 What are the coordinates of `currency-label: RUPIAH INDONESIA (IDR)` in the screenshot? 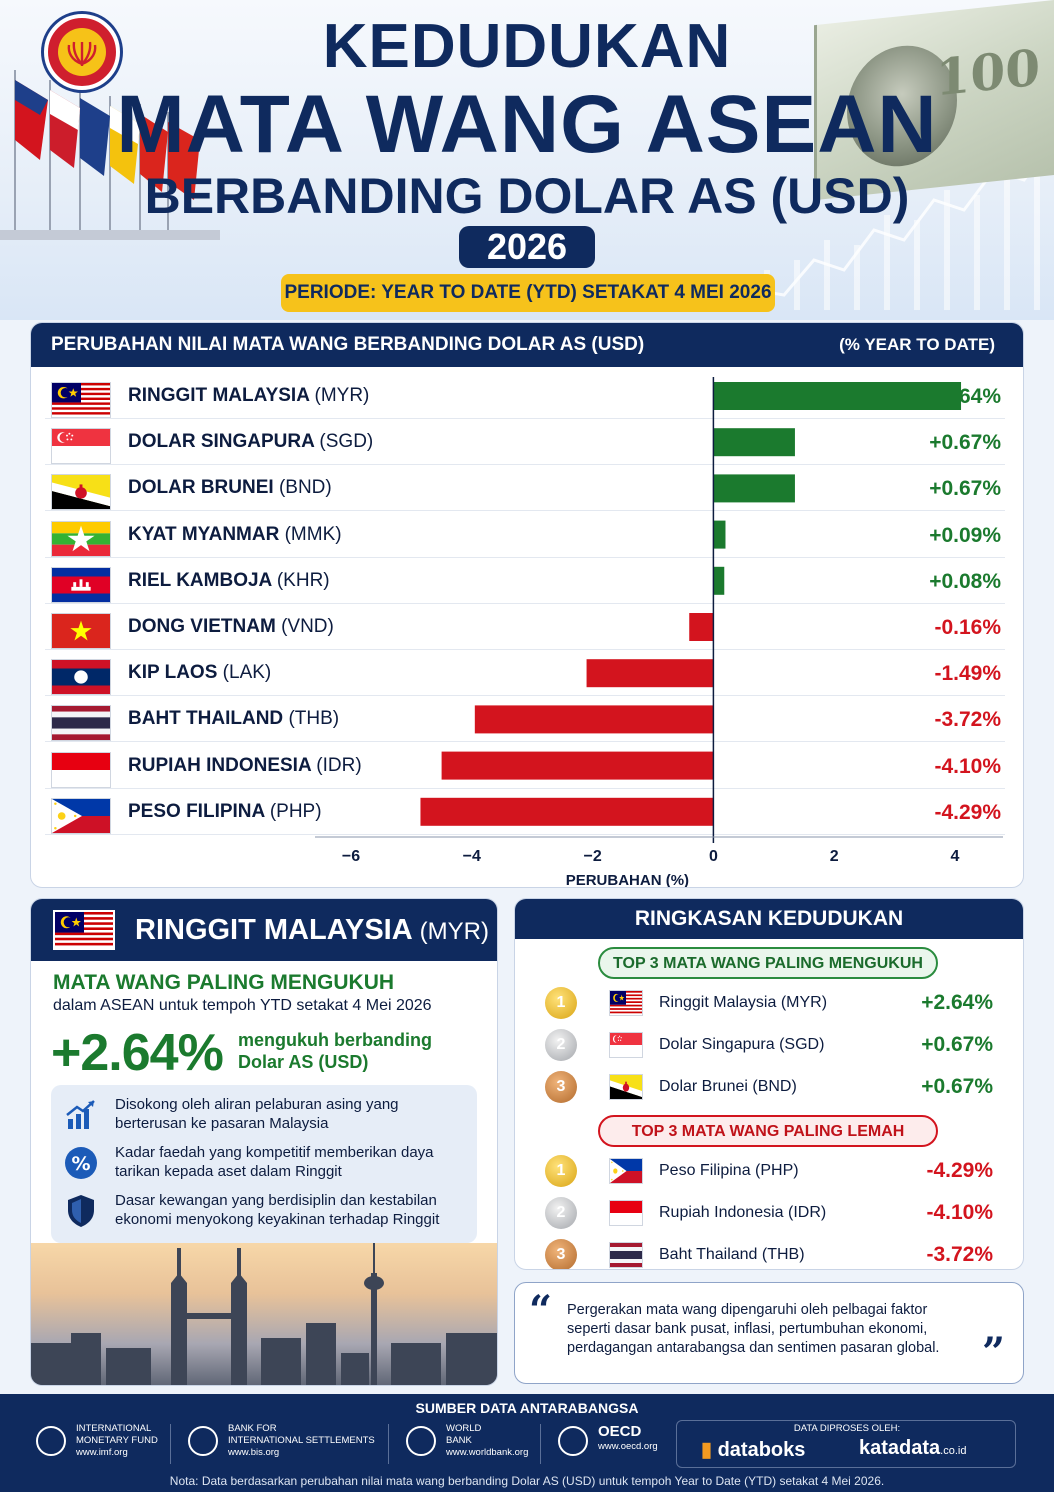 It's located at (245, 766).